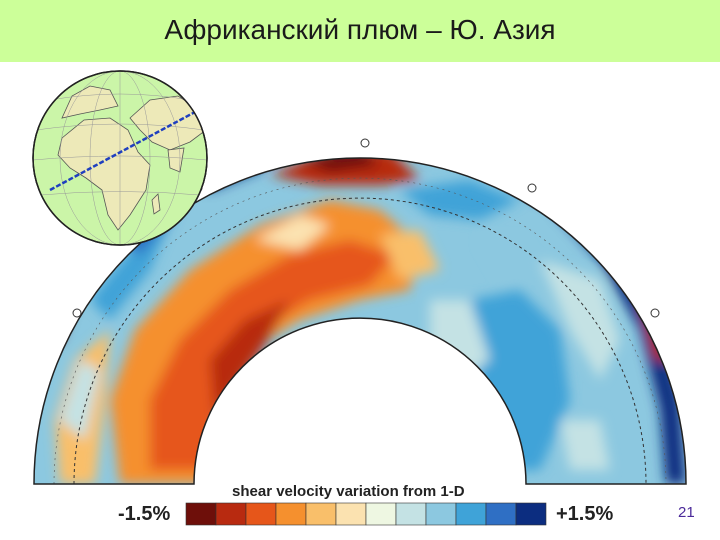 Image resolution: width=720 pixels, height=540 pixels. Describe the element at coordinates (585, 514) in the screenshot. I see `colorbar-max-label: +1.5%` at that location.